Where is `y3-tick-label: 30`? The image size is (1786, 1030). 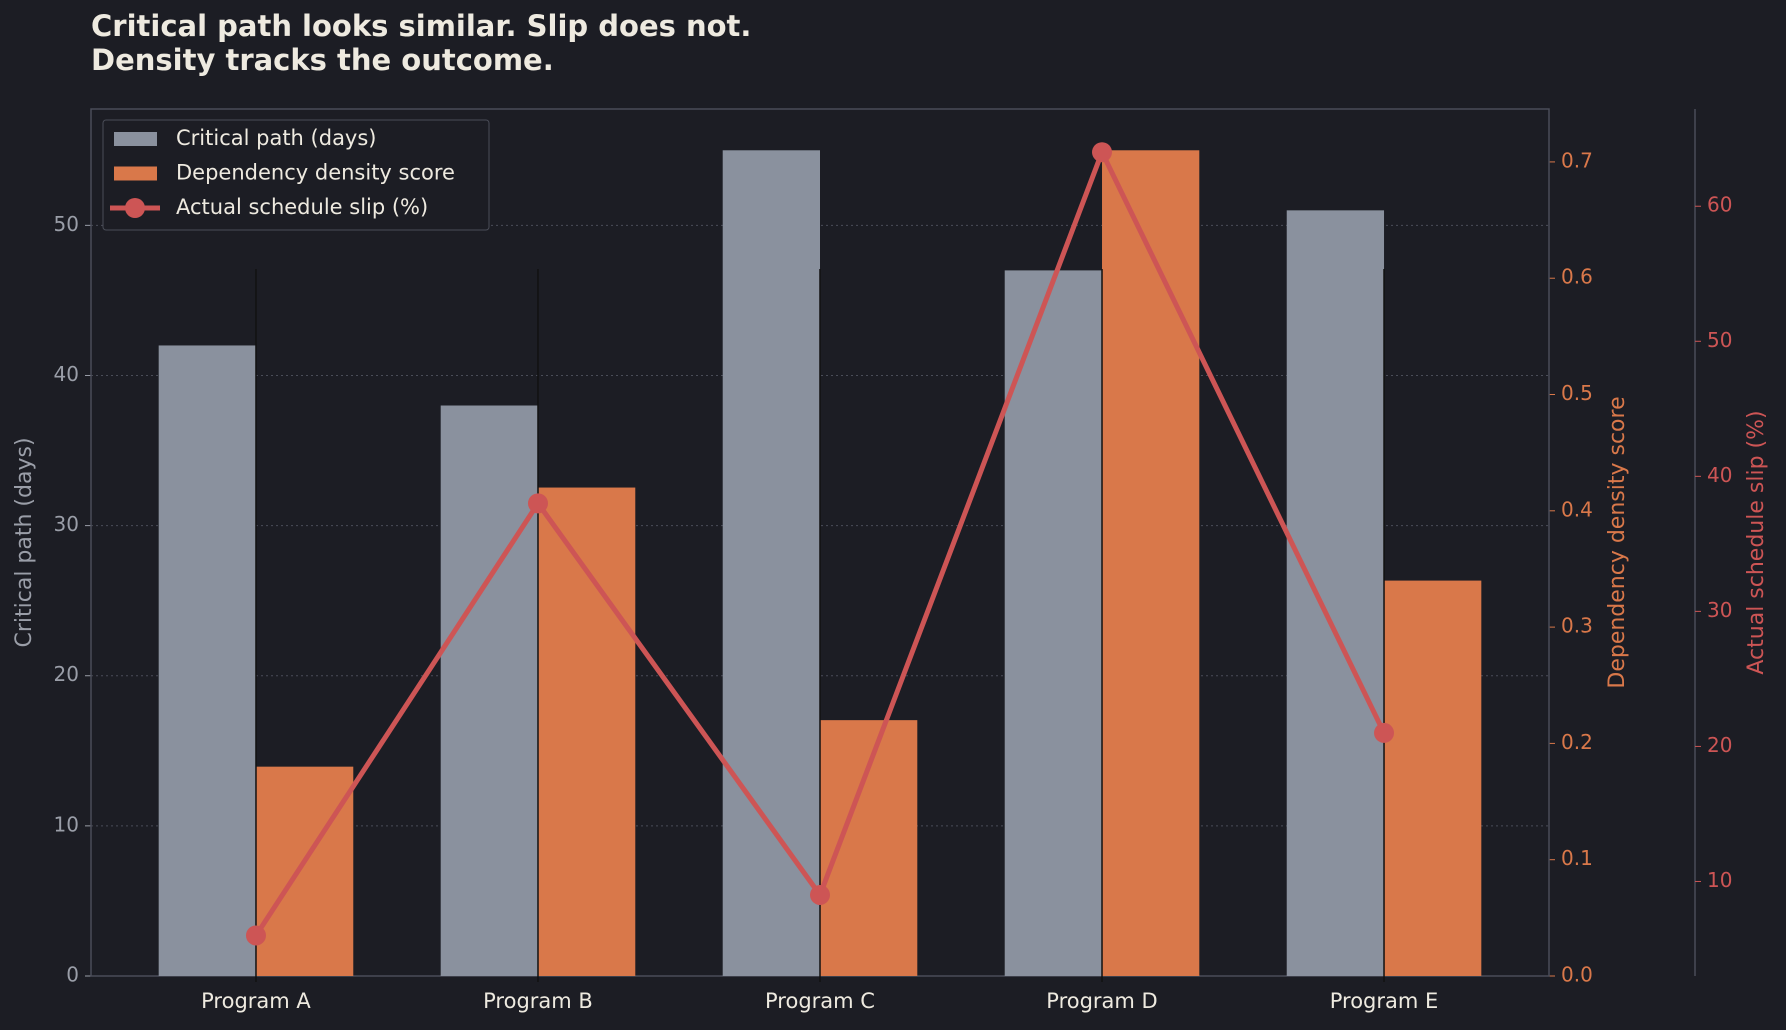
y3-tick-label: 30 is located at coordinates (1719, 610).